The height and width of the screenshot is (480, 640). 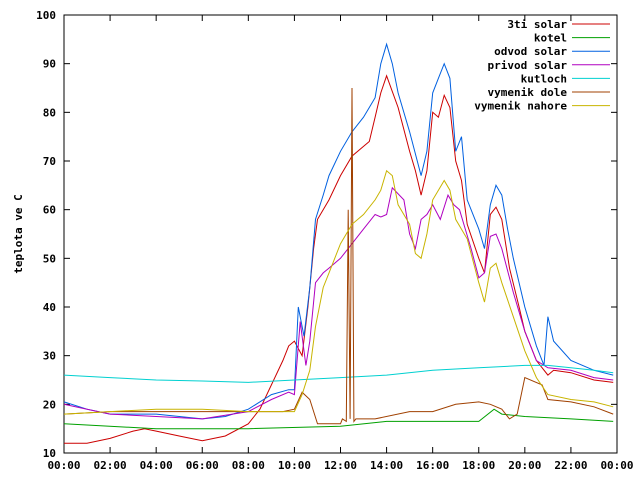 What do you see at coordinates (386, 465) in the screenshot?
I see `x-tick-label: 14:00` at bounding box center [386, 465].